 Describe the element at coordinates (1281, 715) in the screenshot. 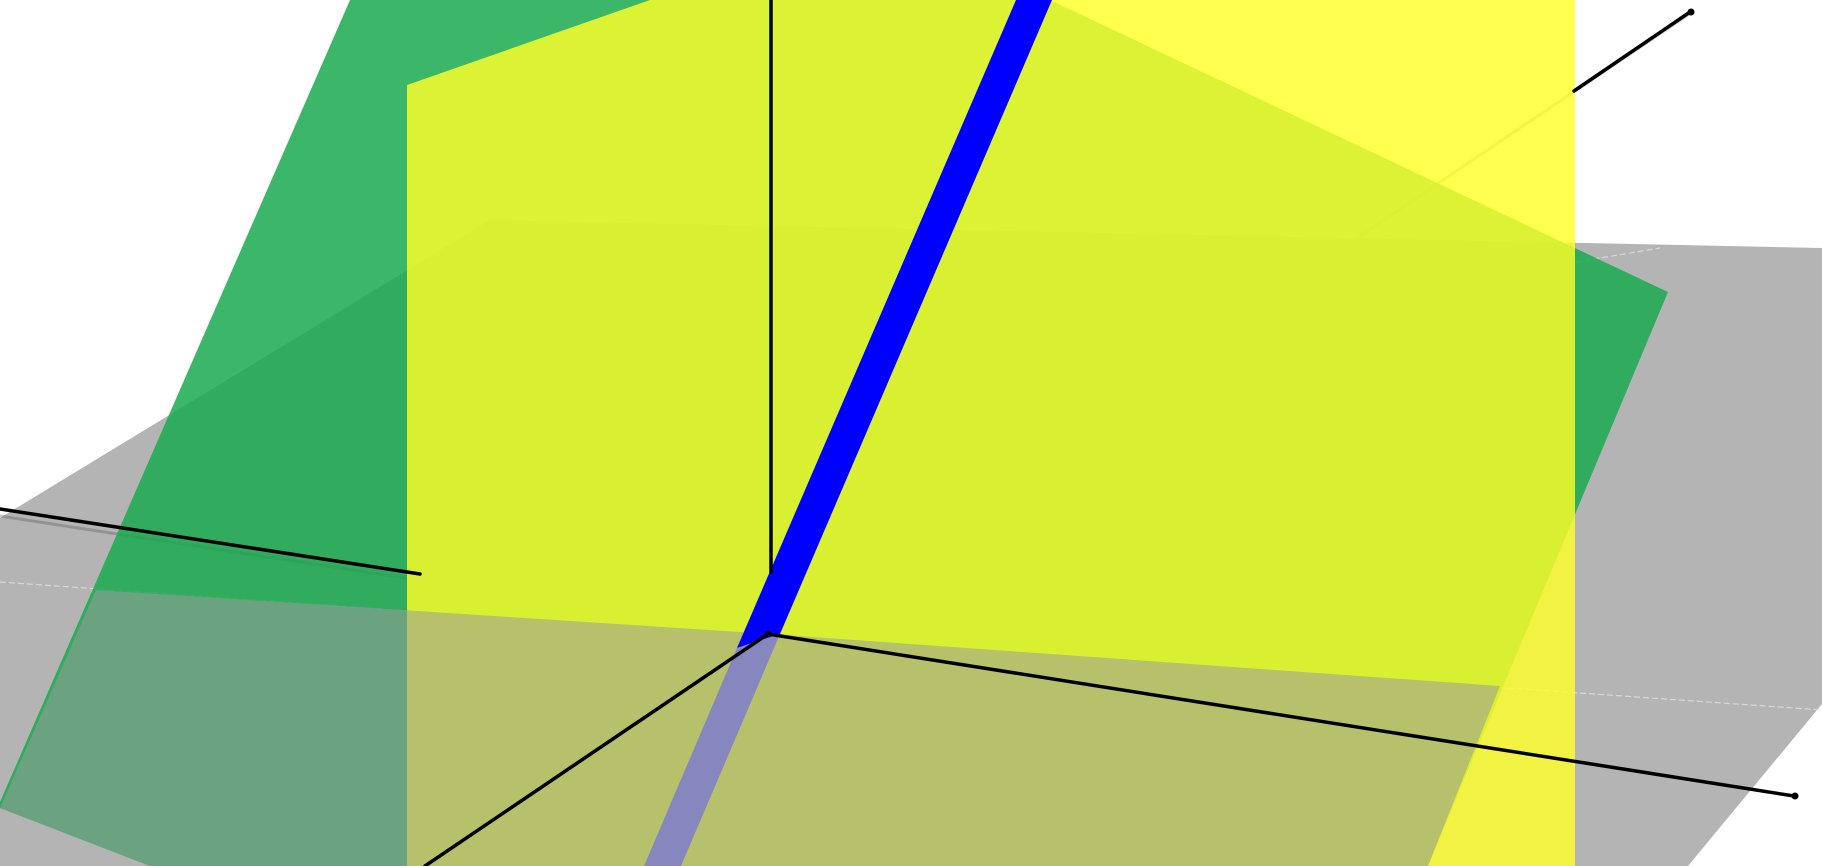

I see `axis-x-positive` at that location.